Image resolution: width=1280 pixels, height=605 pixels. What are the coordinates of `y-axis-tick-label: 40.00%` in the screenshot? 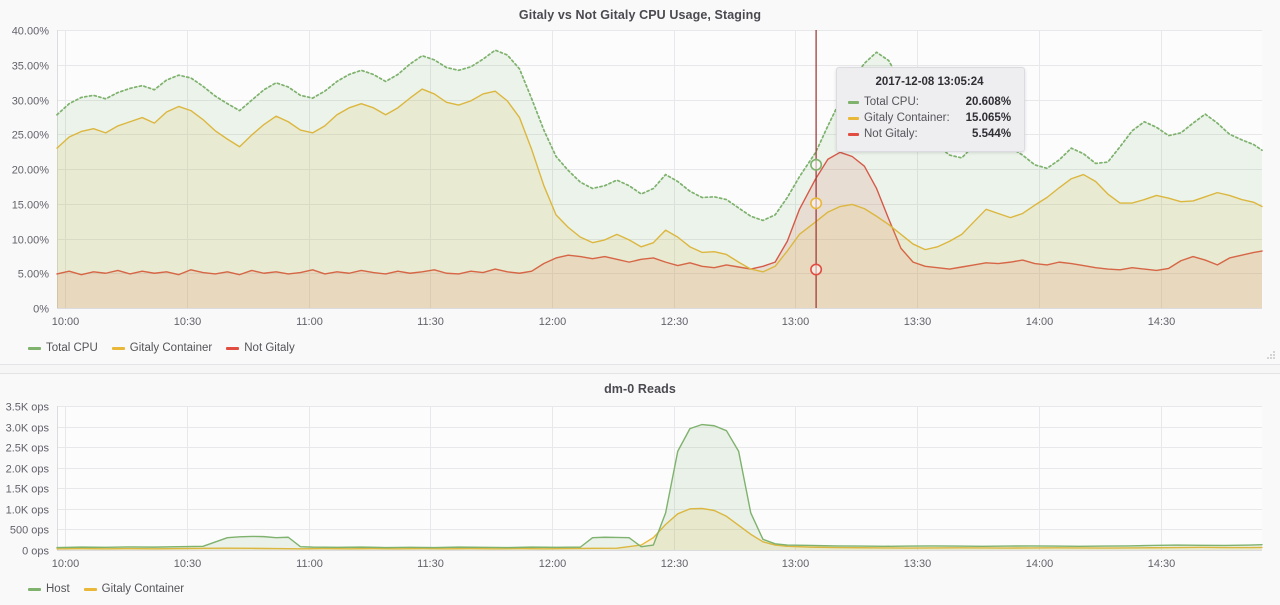 It's located at (31, 32).